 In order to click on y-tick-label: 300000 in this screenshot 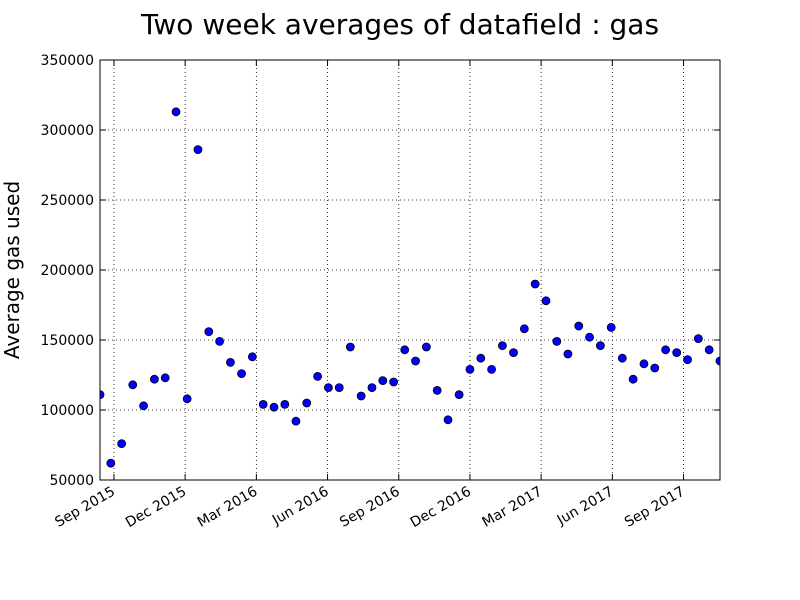, I will do `click(67, 131)`.